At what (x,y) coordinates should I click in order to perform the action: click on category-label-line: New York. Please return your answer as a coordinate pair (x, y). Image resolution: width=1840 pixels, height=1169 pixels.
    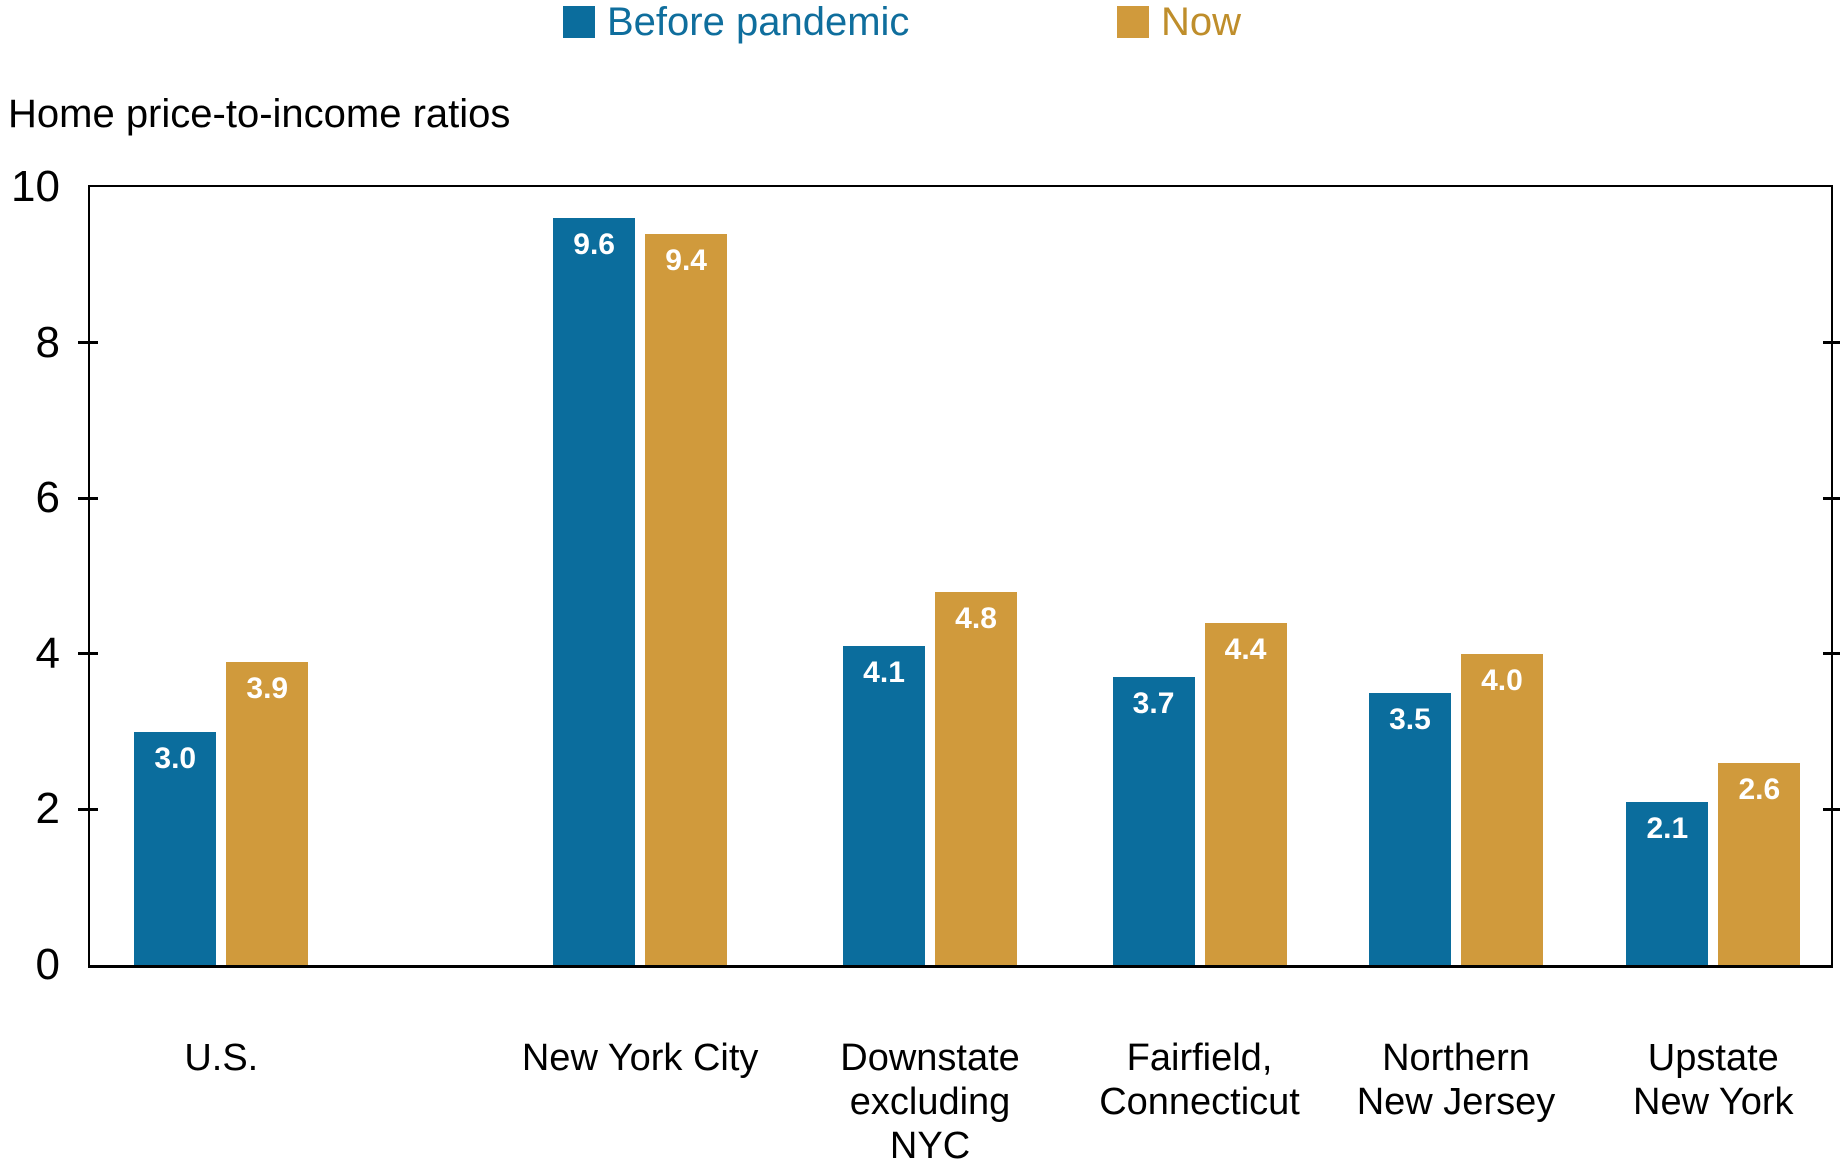
    Looking at the image, I should click on (1713, 1102).